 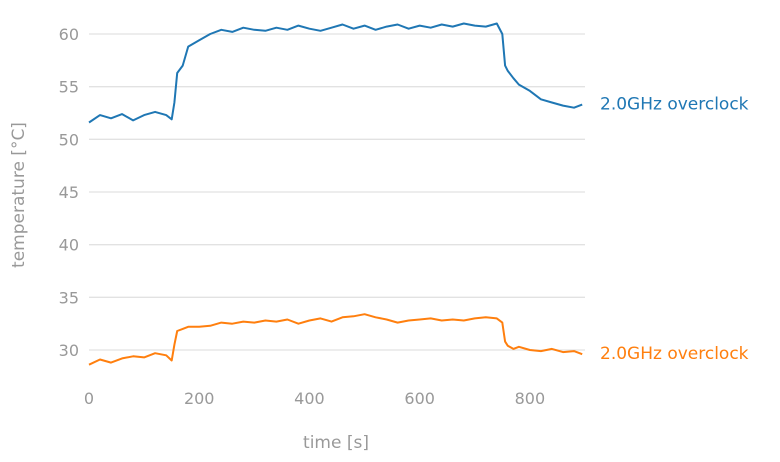 What do you see at coordinates (69, 297) in the screenshot?
I see `y-tick-label: 35` at bounding box center [69, 297].